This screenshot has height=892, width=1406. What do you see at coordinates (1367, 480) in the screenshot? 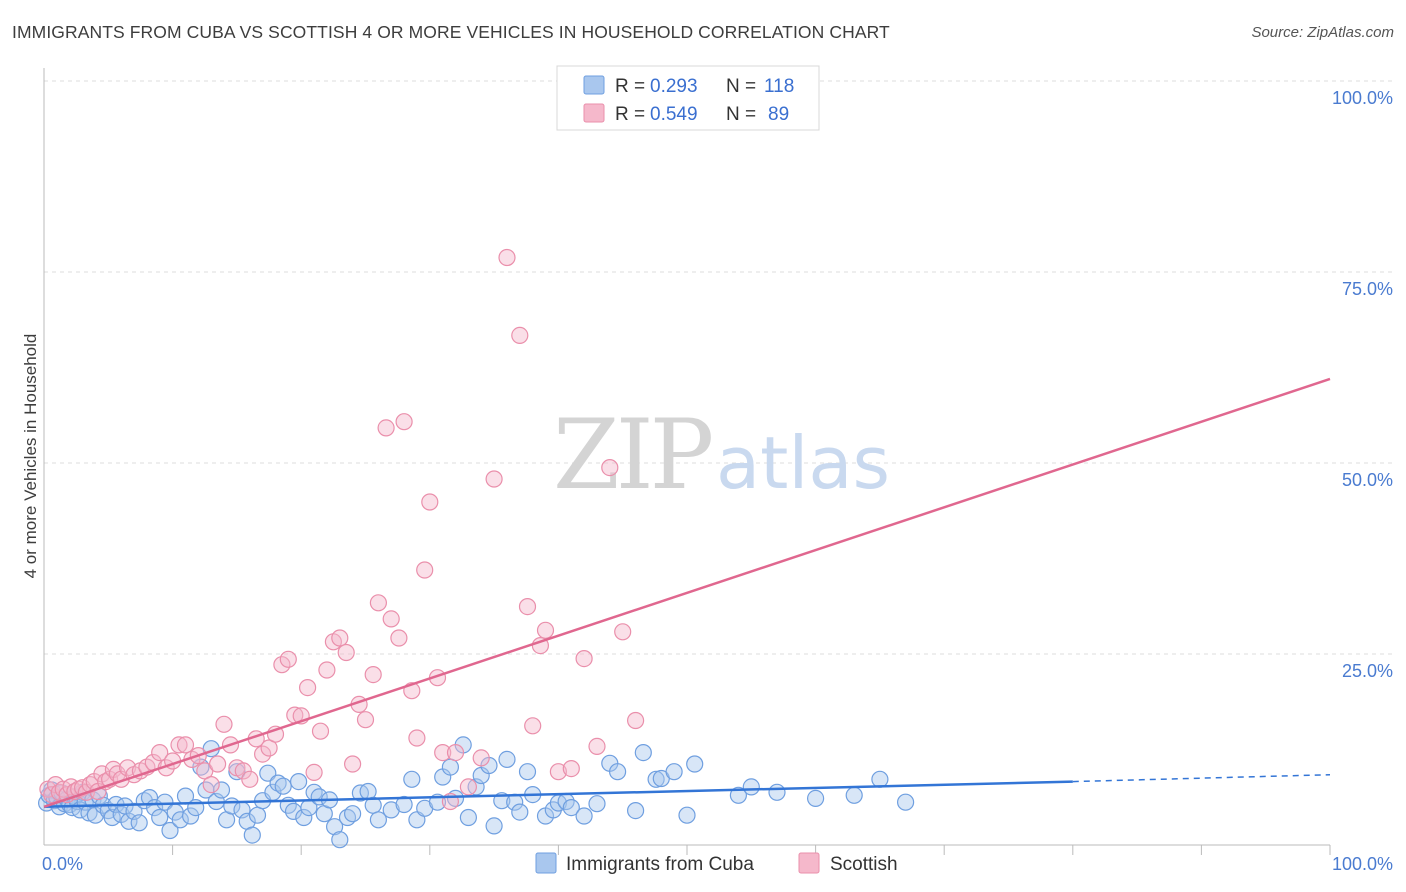
I see `y-tick-label-50: 50.0%` at bounding box center [1367, 480].